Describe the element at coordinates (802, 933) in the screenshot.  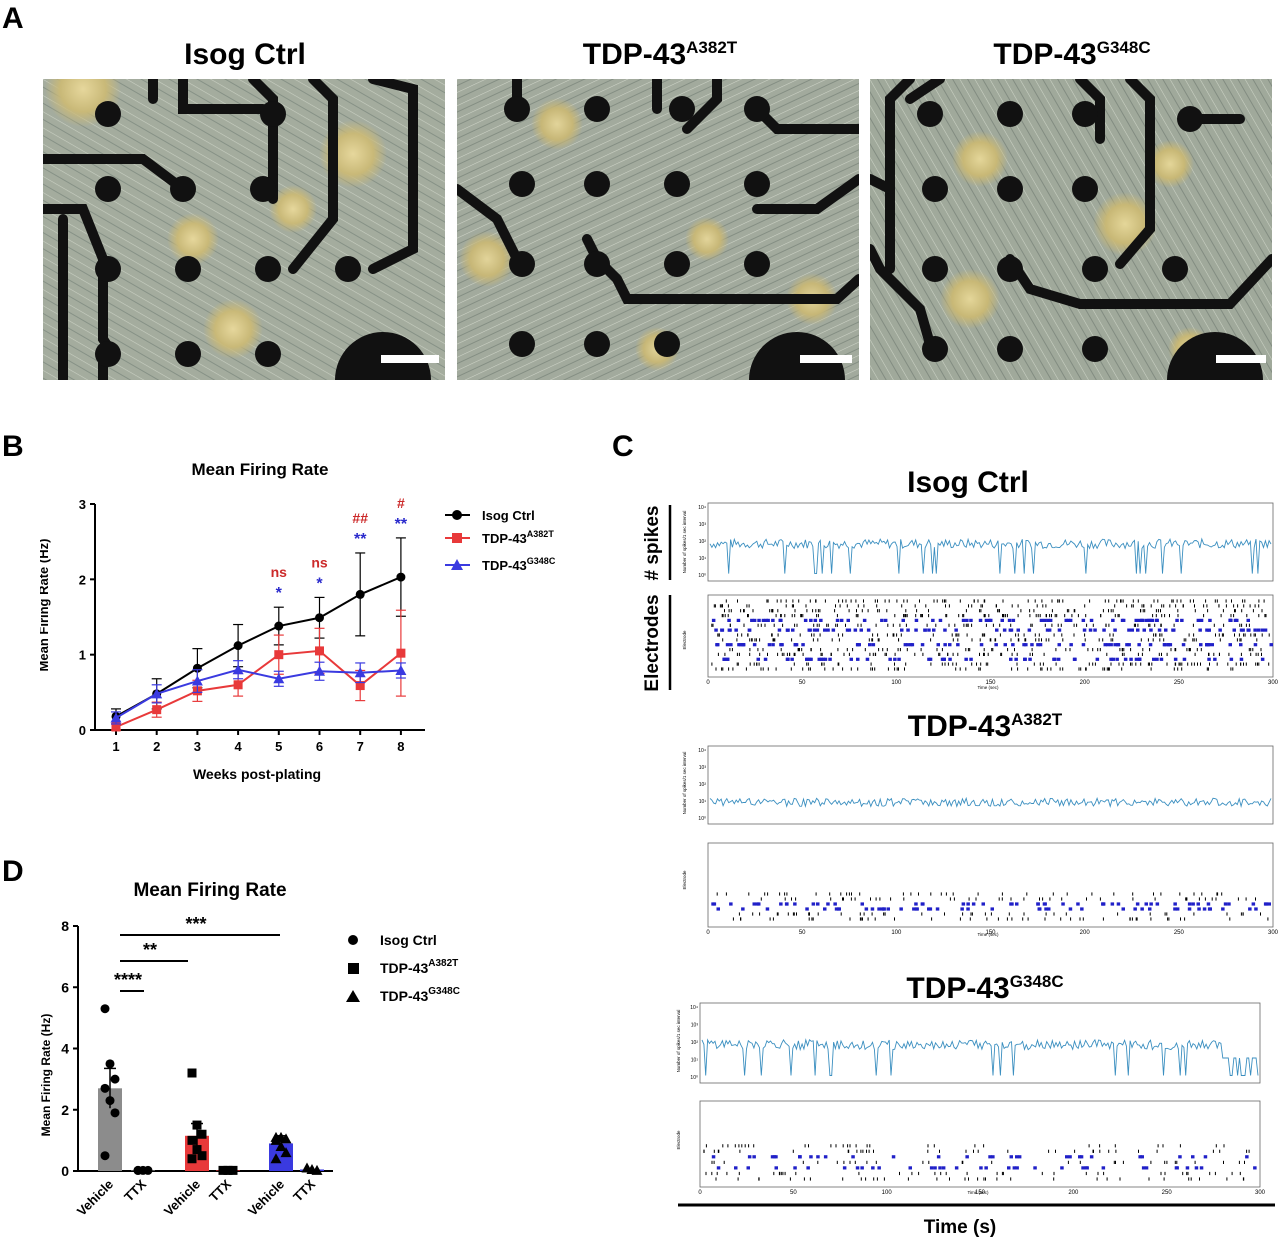
I see `time-tick-label: 50` at that location.